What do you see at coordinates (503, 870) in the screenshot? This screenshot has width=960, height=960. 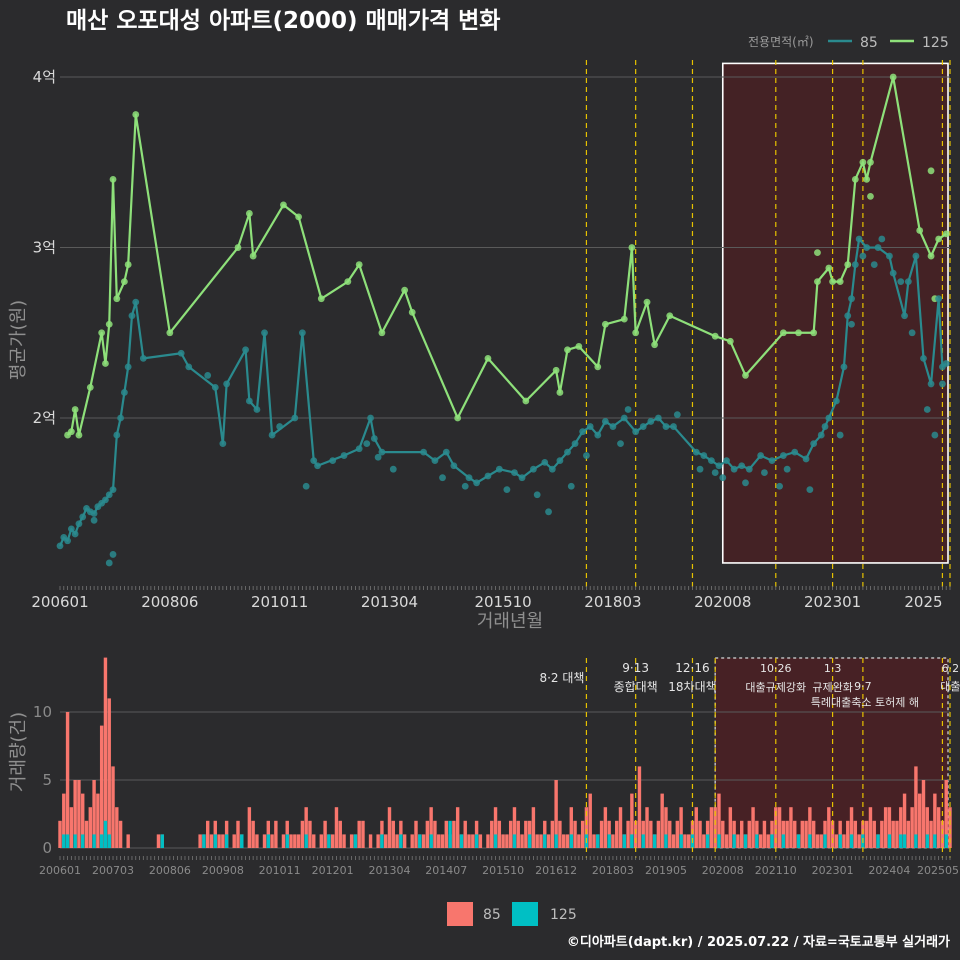 I see `volume-x-tick-8: 201510` at bounding box center [503, 870].